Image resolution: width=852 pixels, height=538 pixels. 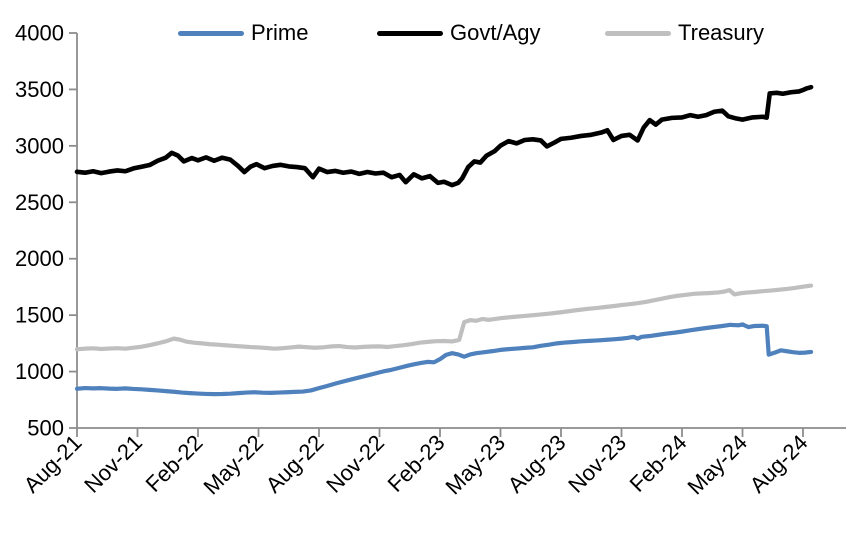 What do you see at coordinates (721, 32) in the screenshot?
I see `legend-label: Treasury` at bounding box center [721, 32].